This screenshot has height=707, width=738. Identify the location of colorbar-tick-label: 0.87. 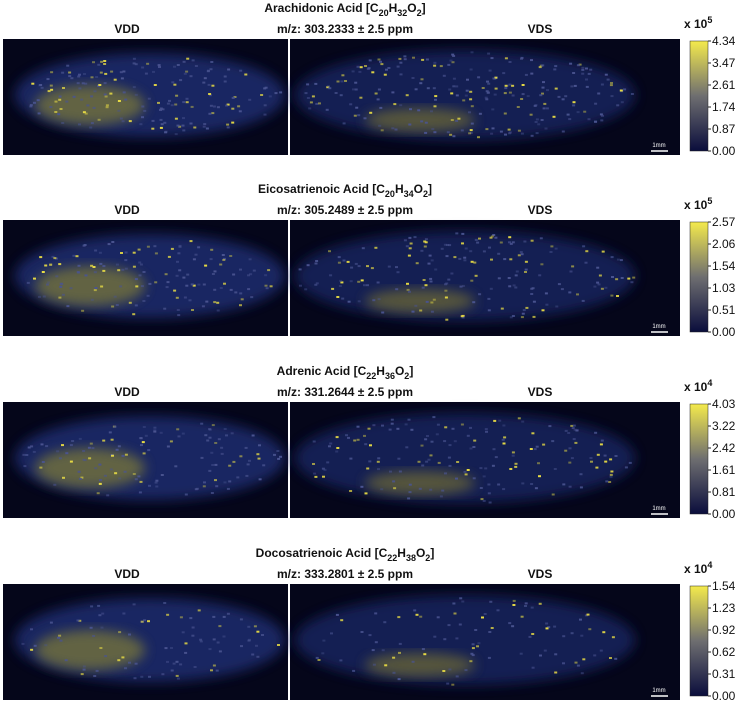
(724, 129).